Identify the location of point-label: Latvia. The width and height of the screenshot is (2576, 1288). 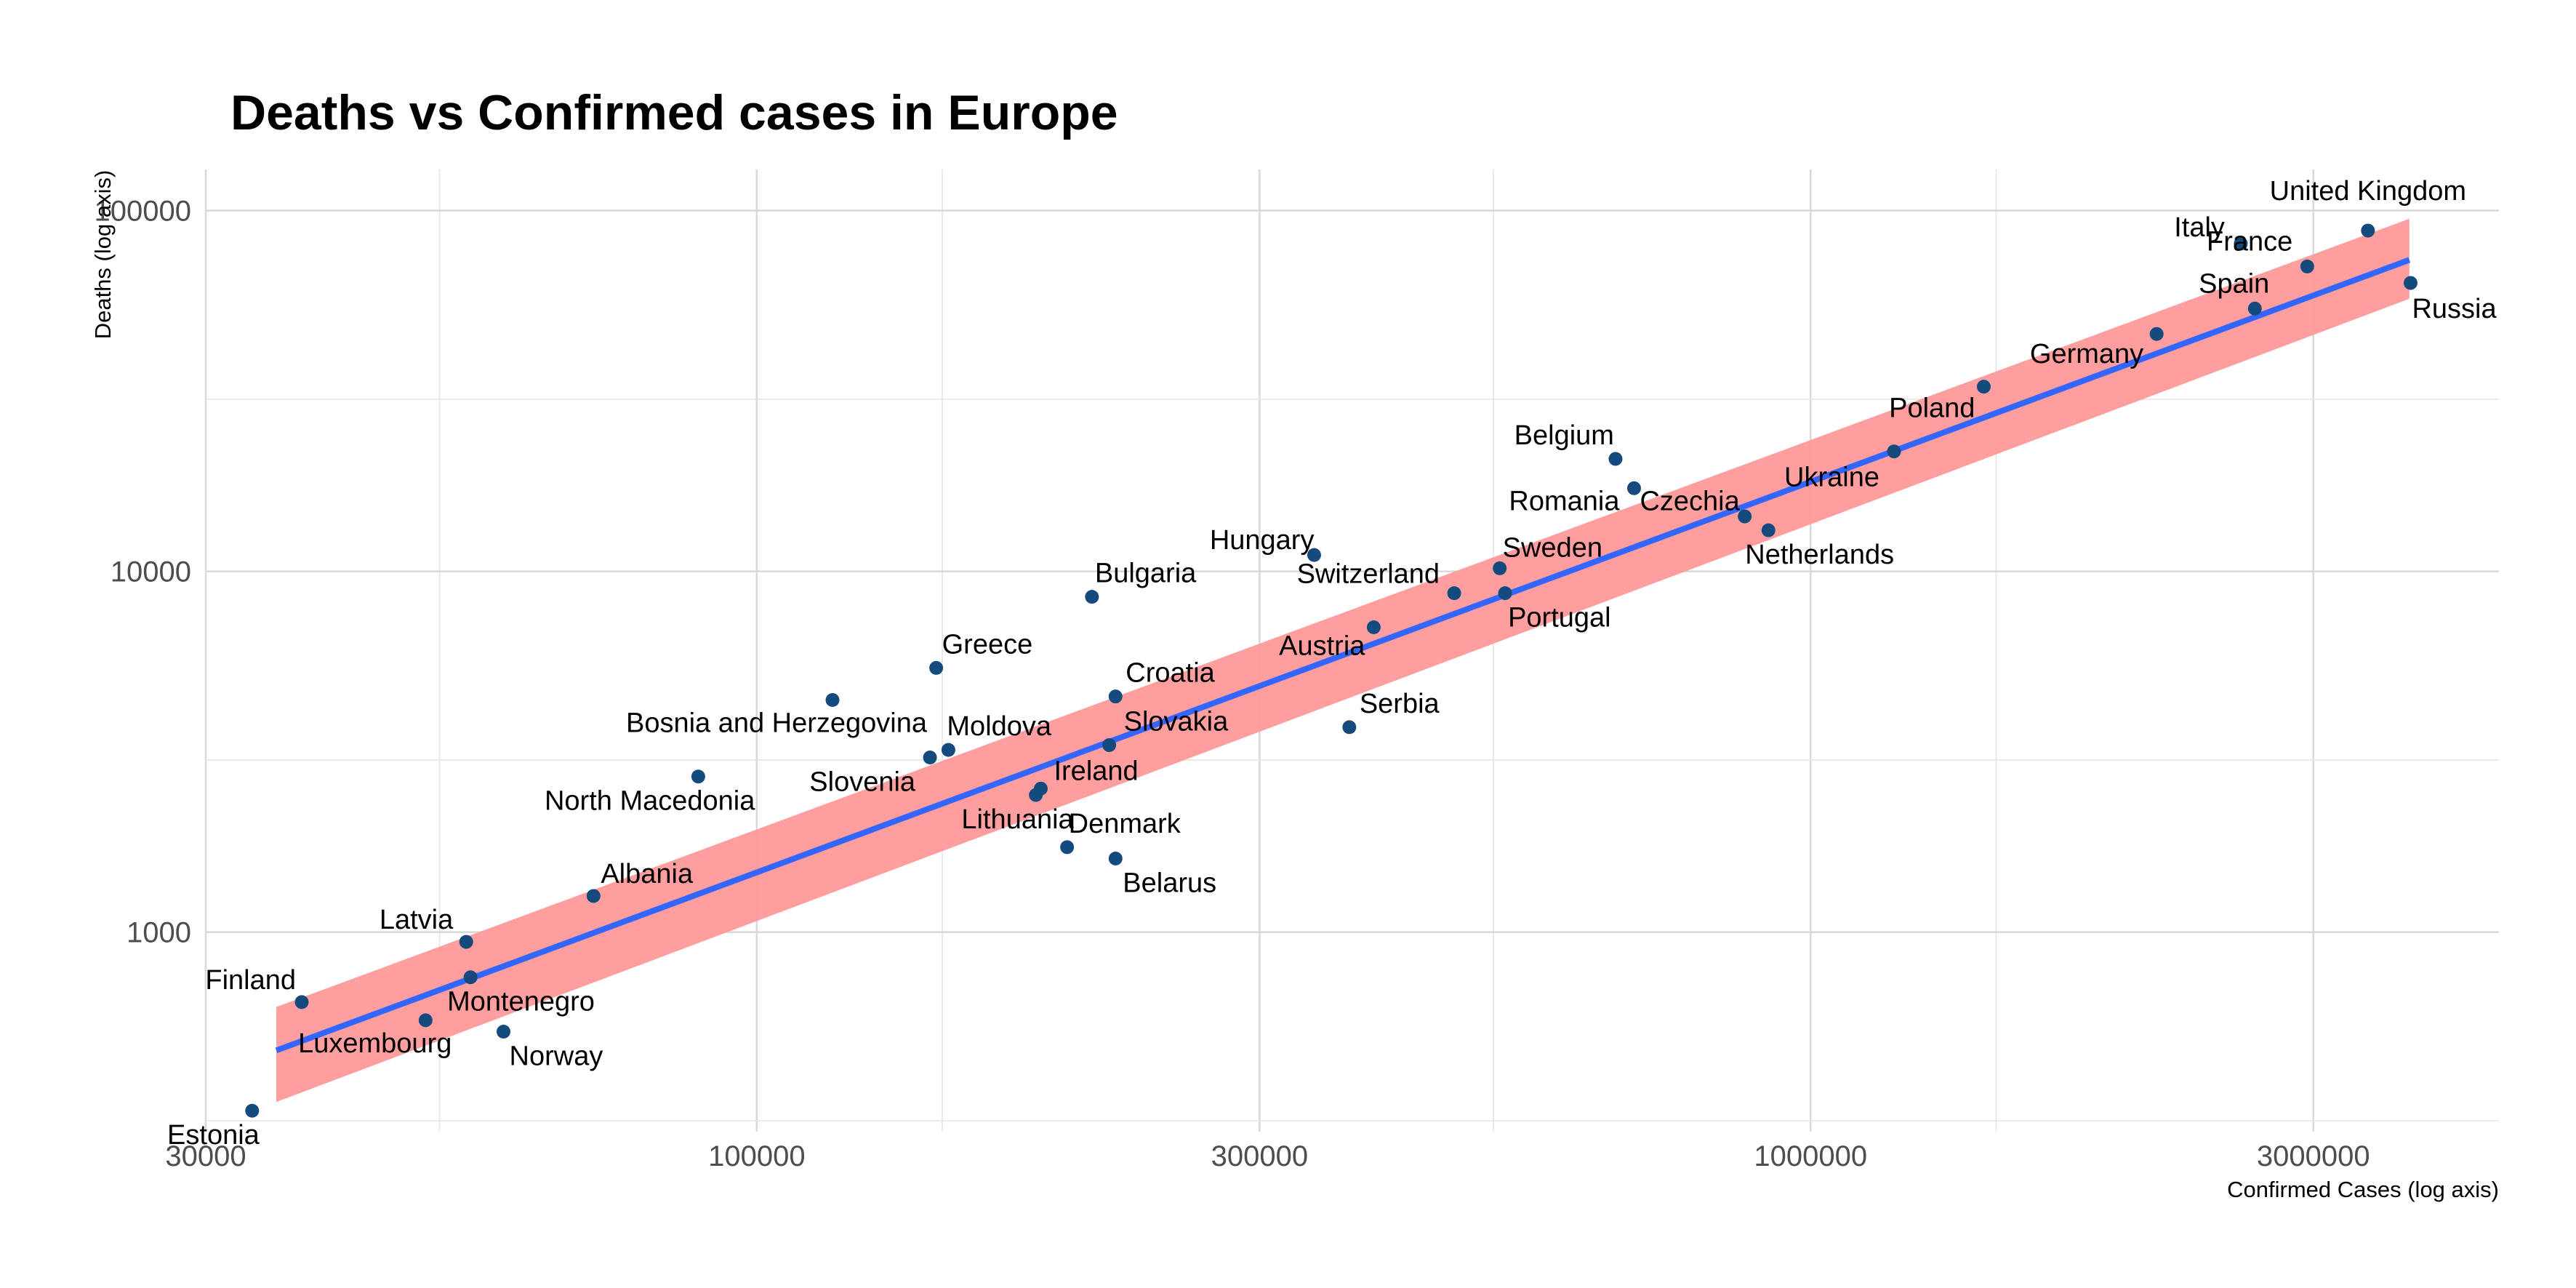
(417, 920).